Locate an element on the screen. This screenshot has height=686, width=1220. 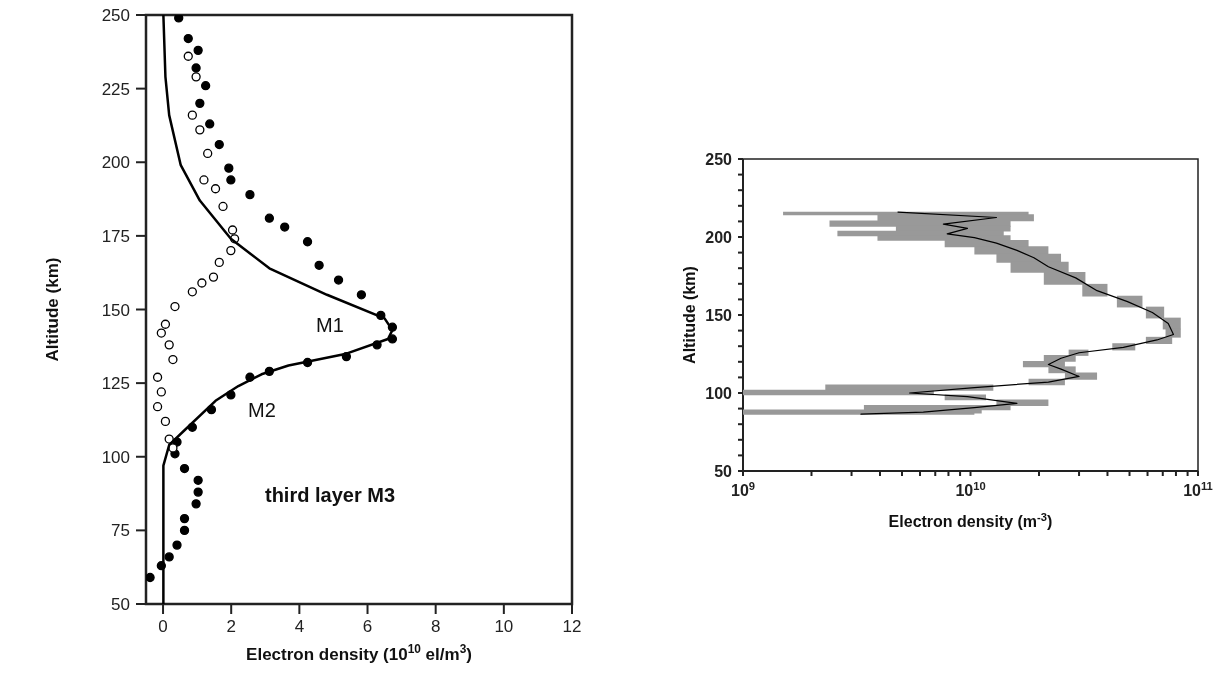
x-tick-label: 6 is located at coordinates (367, 626).